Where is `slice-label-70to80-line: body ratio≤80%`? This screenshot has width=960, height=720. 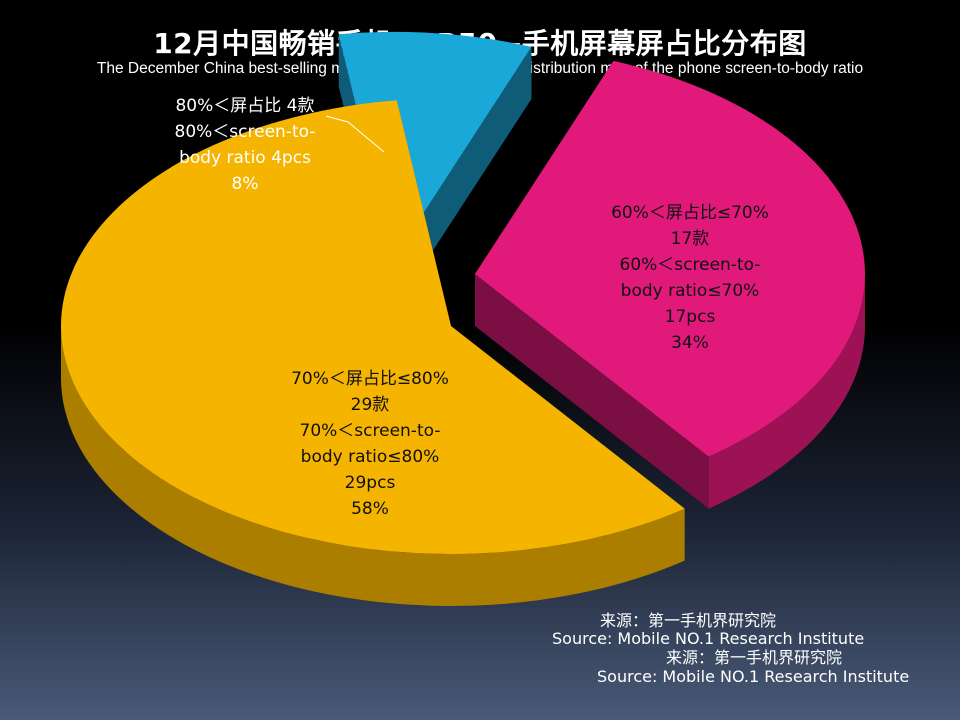
slice-label-70to80-line: body ratio≤80% is located at coordinates (370, 457).